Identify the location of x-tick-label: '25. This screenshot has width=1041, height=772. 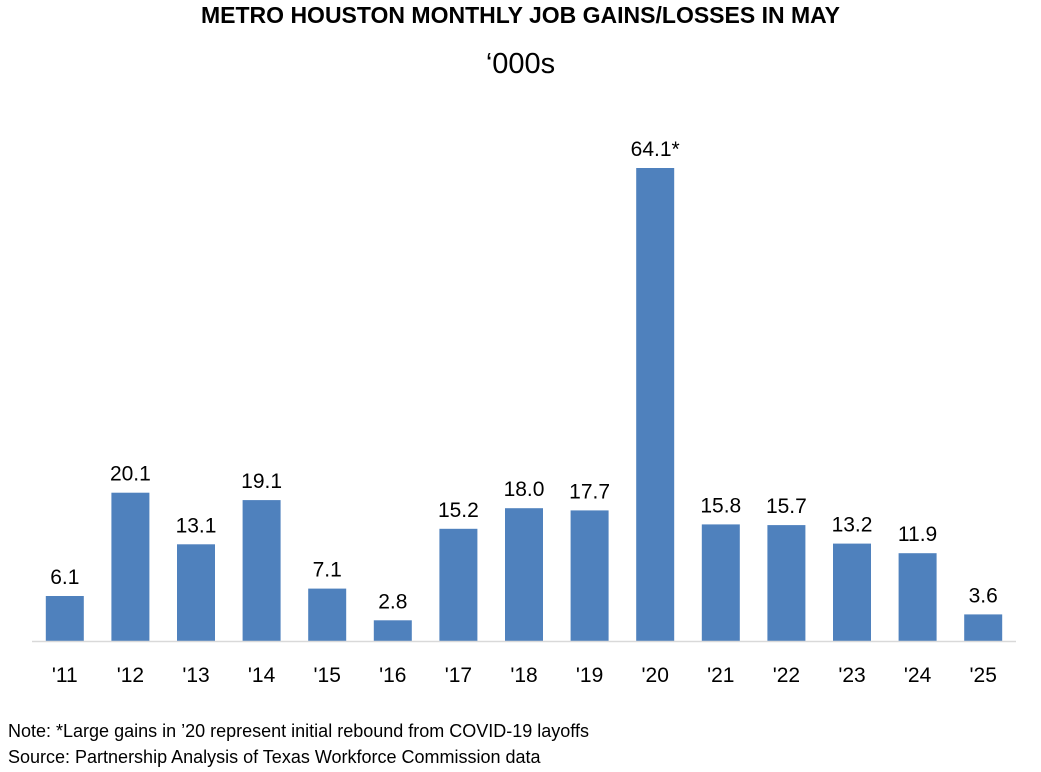
(983, 675).